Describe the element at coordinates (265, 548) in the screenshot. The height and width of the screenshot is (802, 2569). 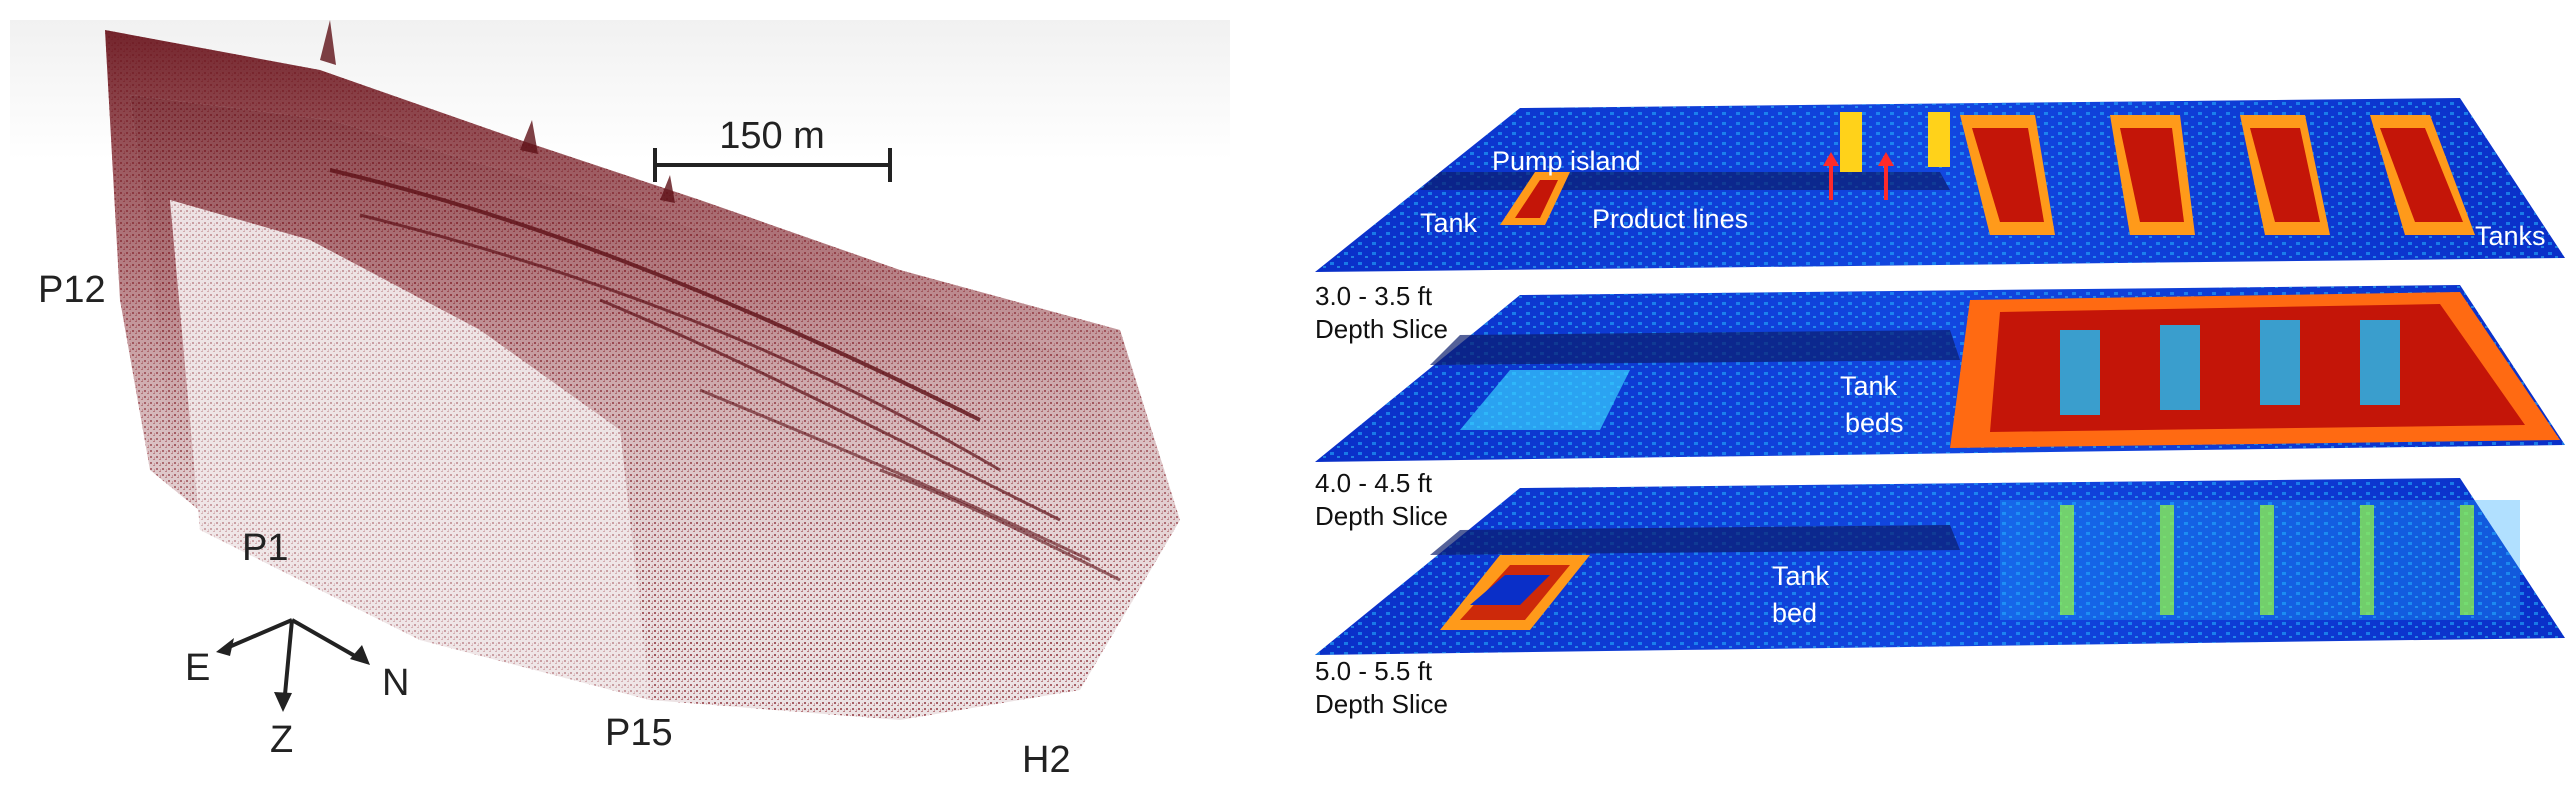
I see `profile-label-p1: P1` at that location.